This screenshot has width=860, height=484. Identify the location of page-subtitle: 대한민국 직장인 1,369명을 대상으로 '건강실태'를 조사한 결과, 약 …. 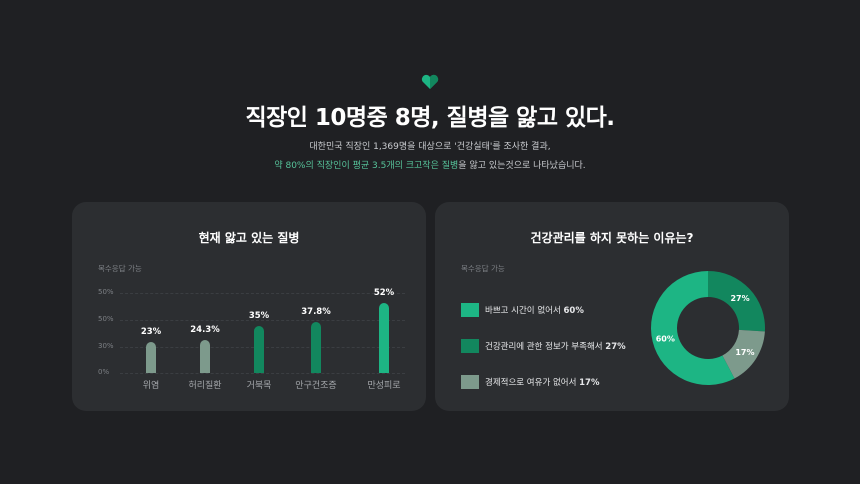
(430, 157).